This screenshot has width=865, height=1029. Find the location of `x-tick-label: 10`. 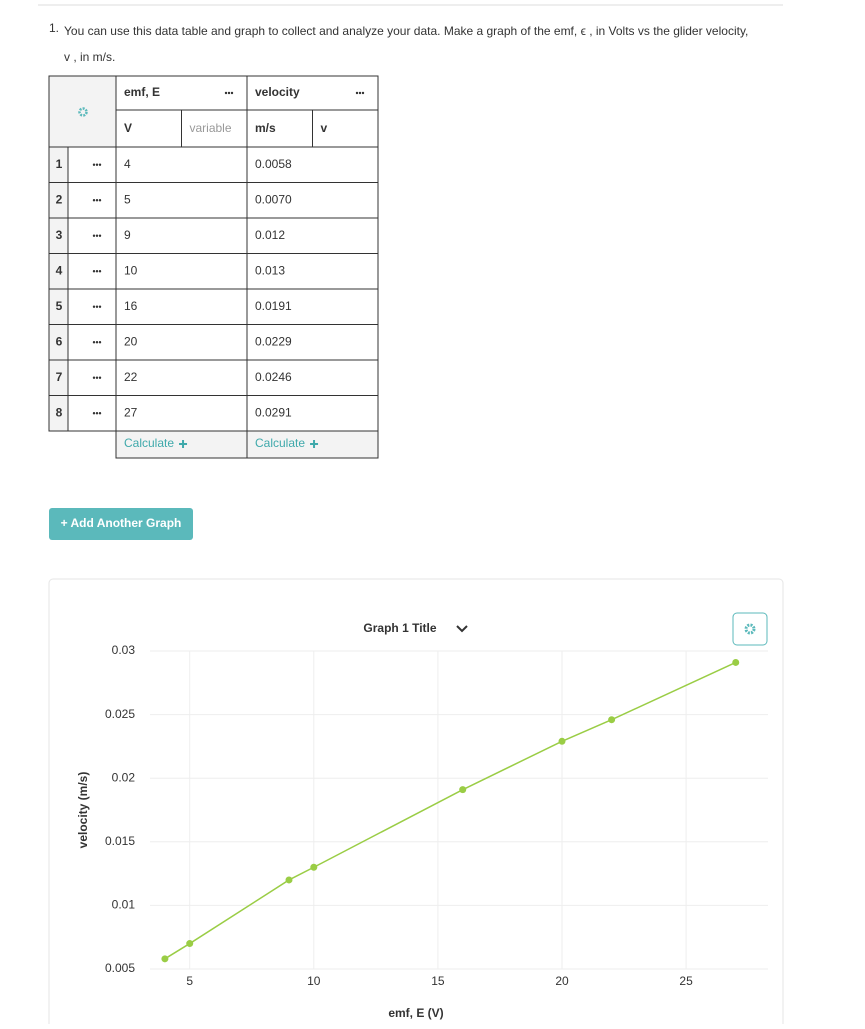

x-tick-label: 10 is located at coordinates (314, 981).